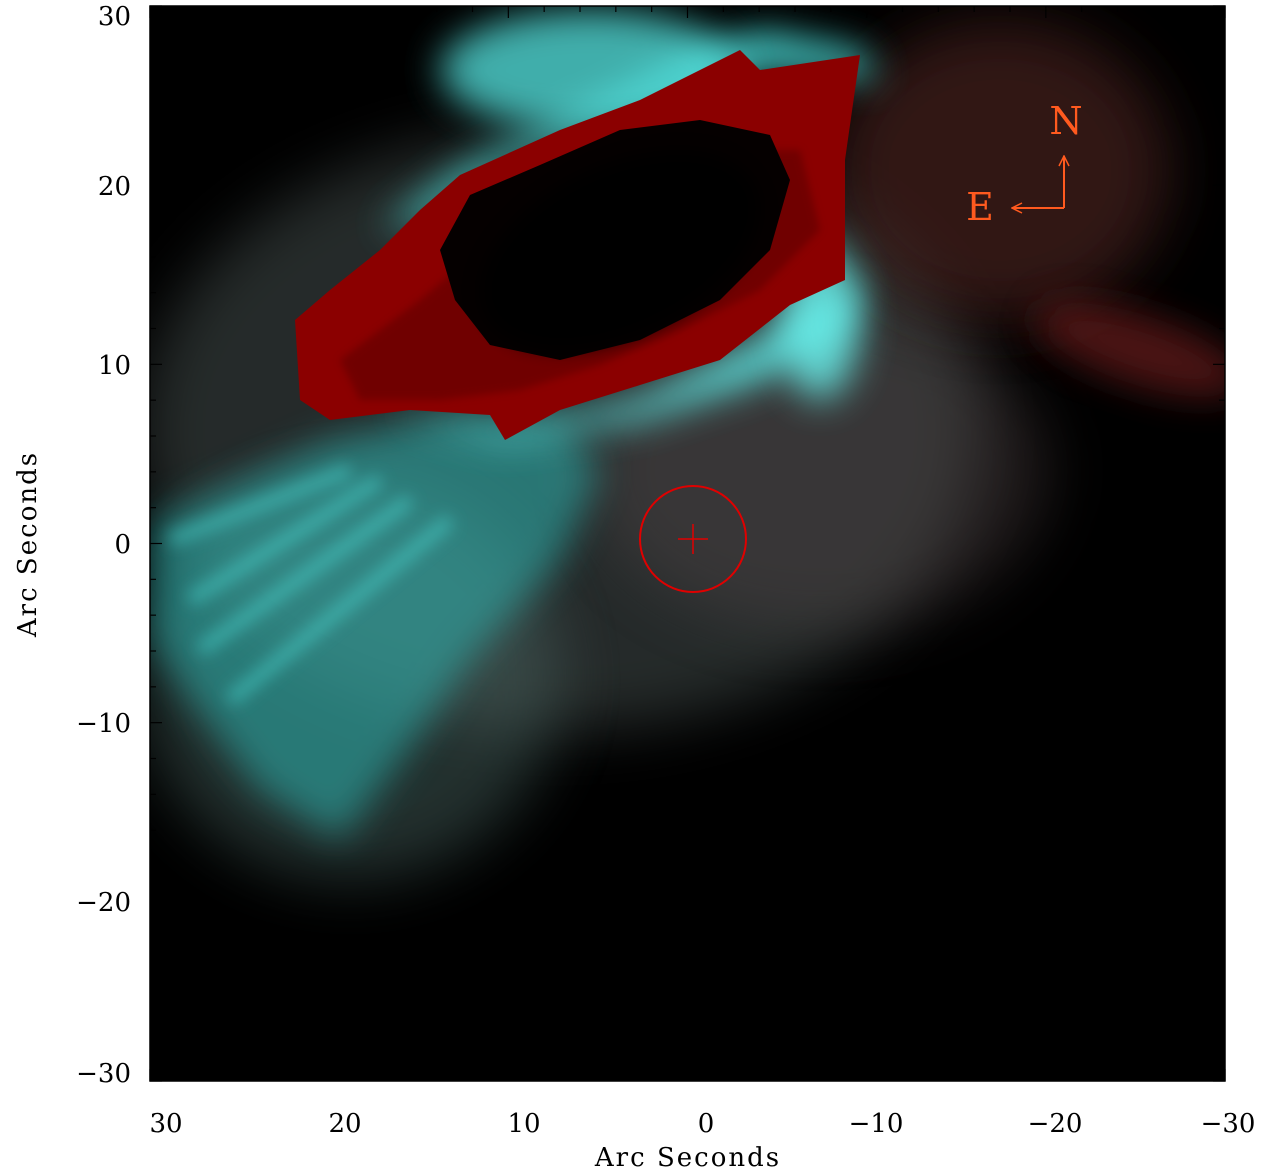 This screenshot has width=1264, height=1175. Describe the element at coordinates (1024, 164) in the screenshot. I see `compass: N E` at that location.